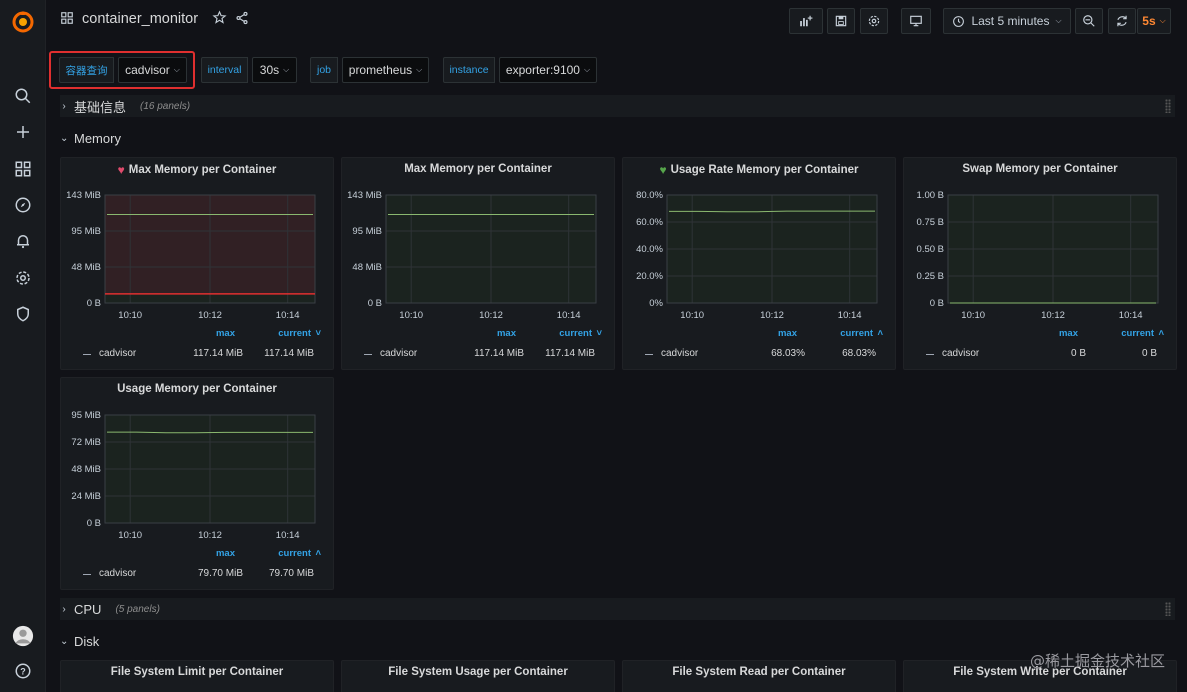 Image resolution: width=1187 pixels, height=692 pixels. What do you see at coordinates (772, 211) in the screenshot?
I see `series-line` at bounding box center [772, 211].